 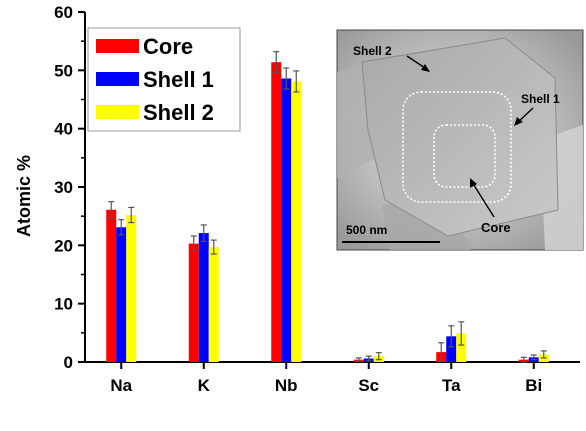 I want to click on y-axis-ticks: 0 10 20 30 40 50 60, so click(x=69, y=187).